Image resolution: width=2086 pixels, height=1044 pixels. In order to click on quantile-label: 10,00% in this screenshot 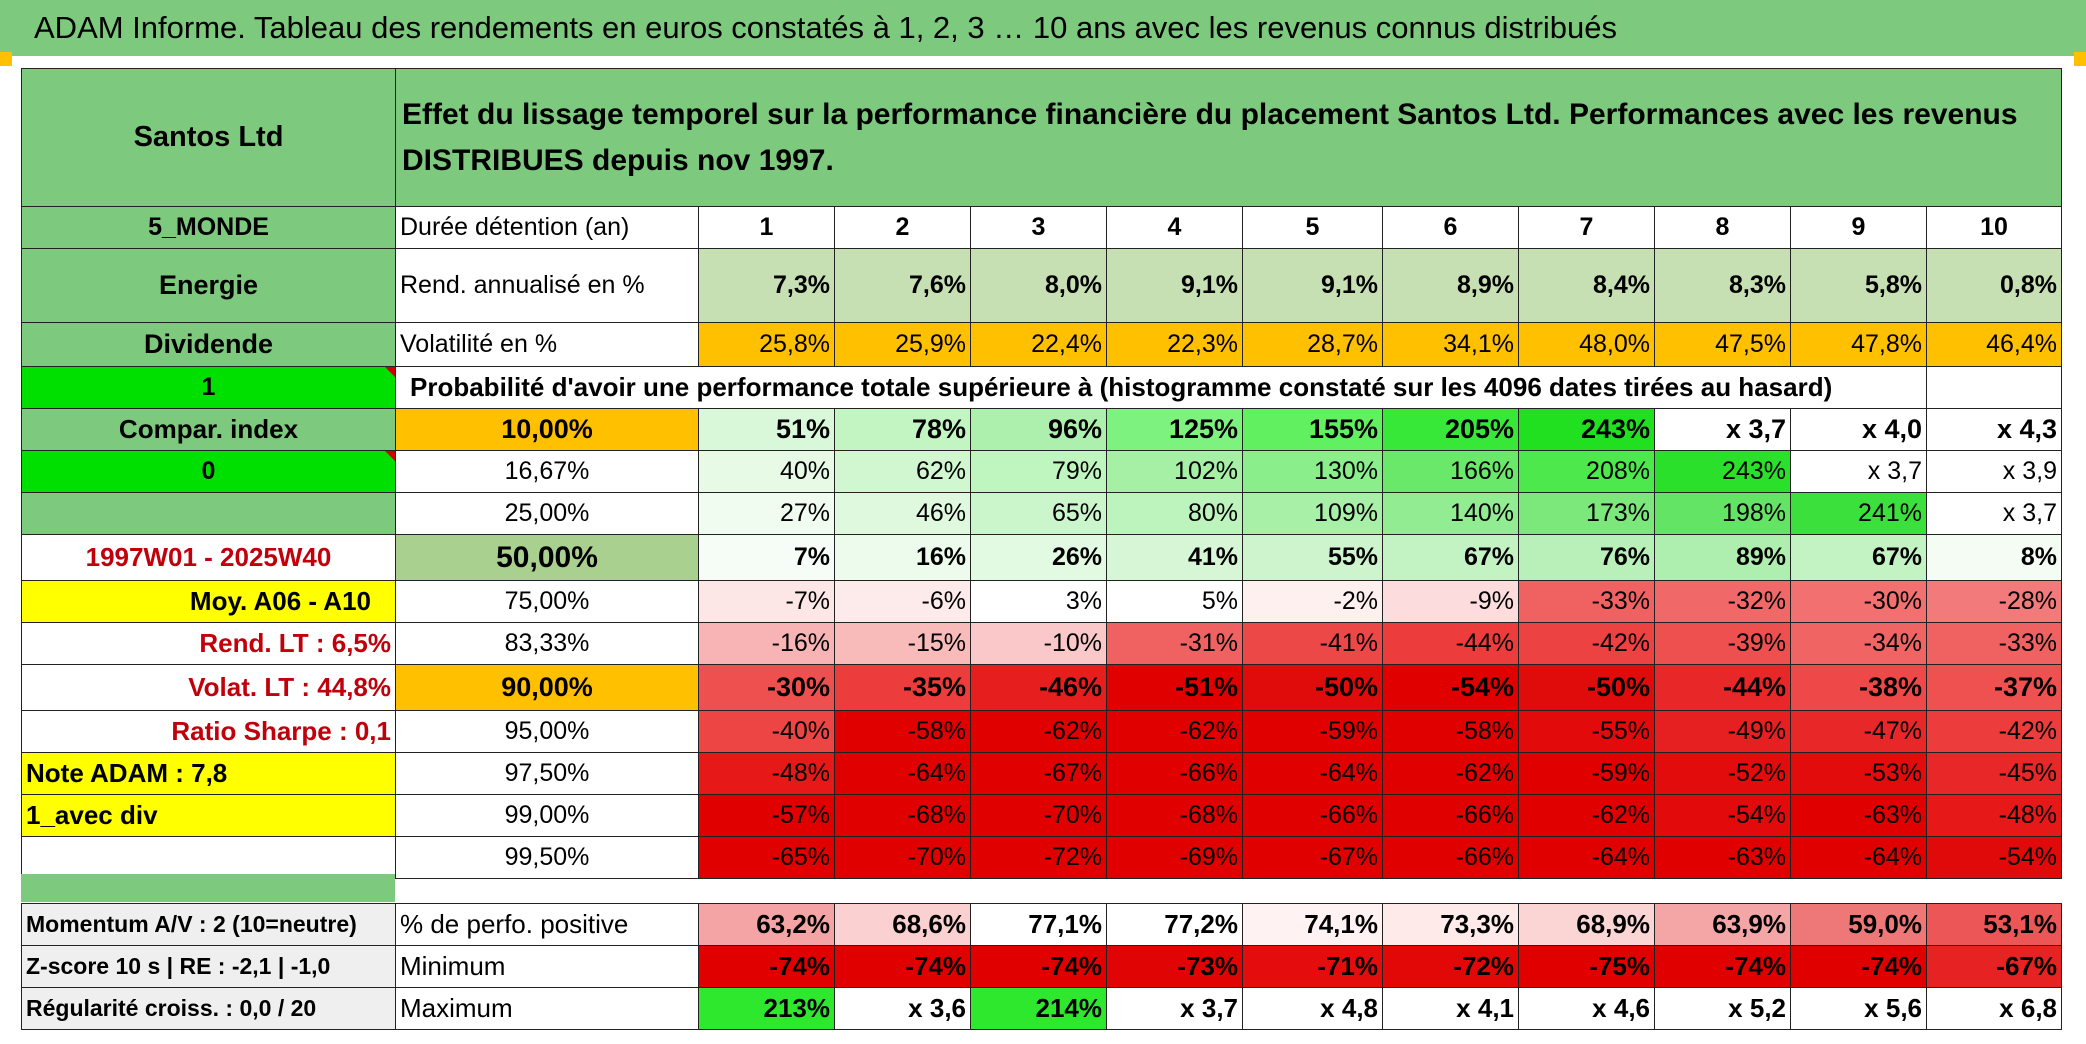, I will do `click(547, 429)`.